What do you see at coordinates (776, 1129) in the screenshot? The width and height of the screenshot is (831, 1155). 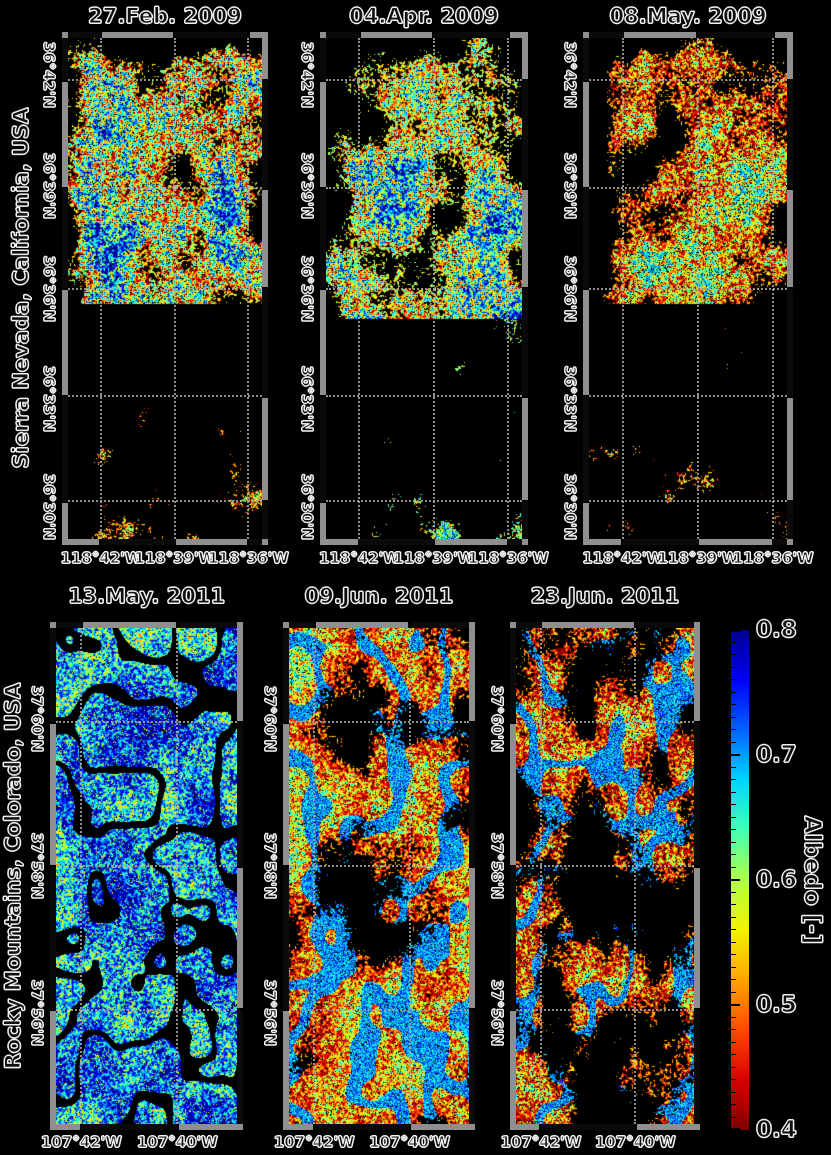 I see `colorbar-tick-value: 0.4` at bounding box center [776, 1129].